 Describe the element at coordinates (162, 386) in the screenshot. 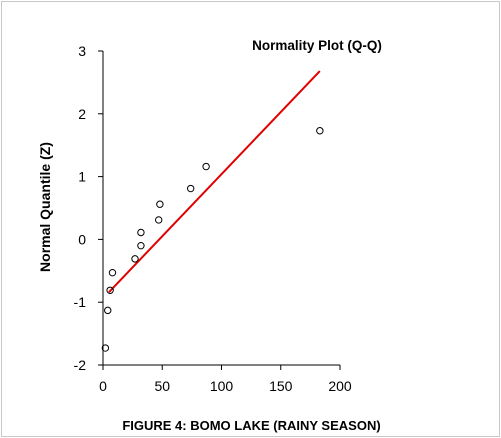

I see `x-tick-label: 50` at that location.